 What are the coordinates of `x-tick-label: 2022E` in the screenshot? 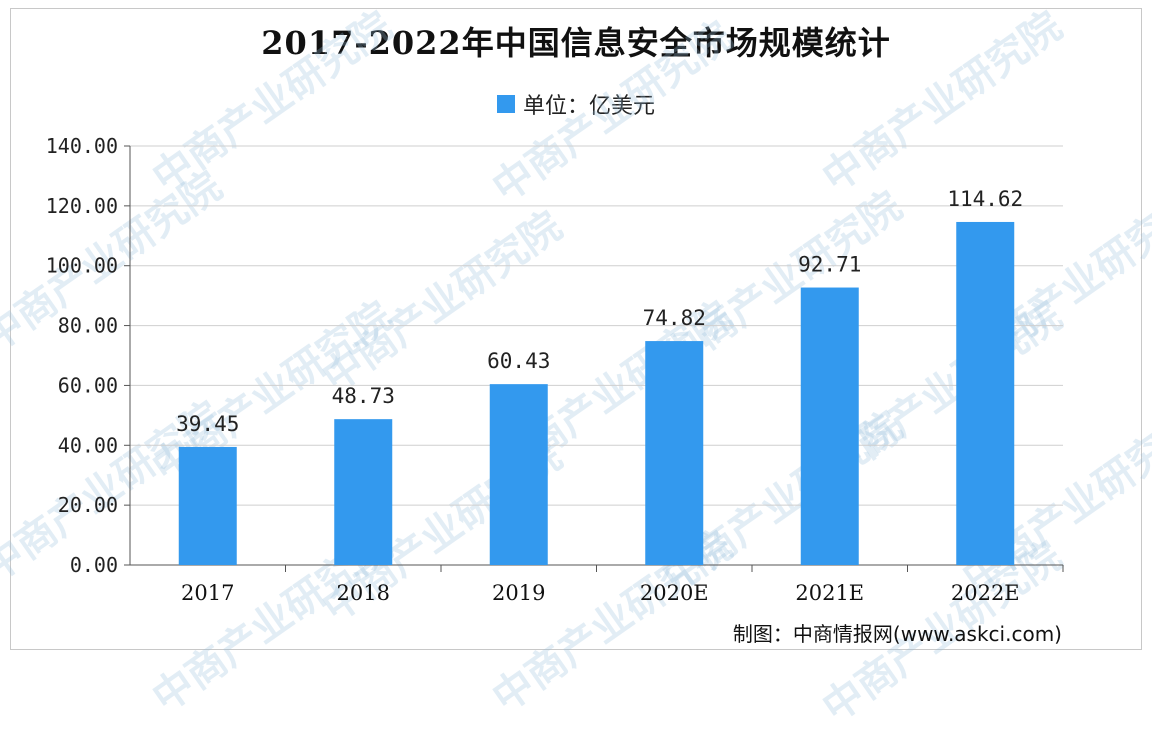 It's located at (985, 593).